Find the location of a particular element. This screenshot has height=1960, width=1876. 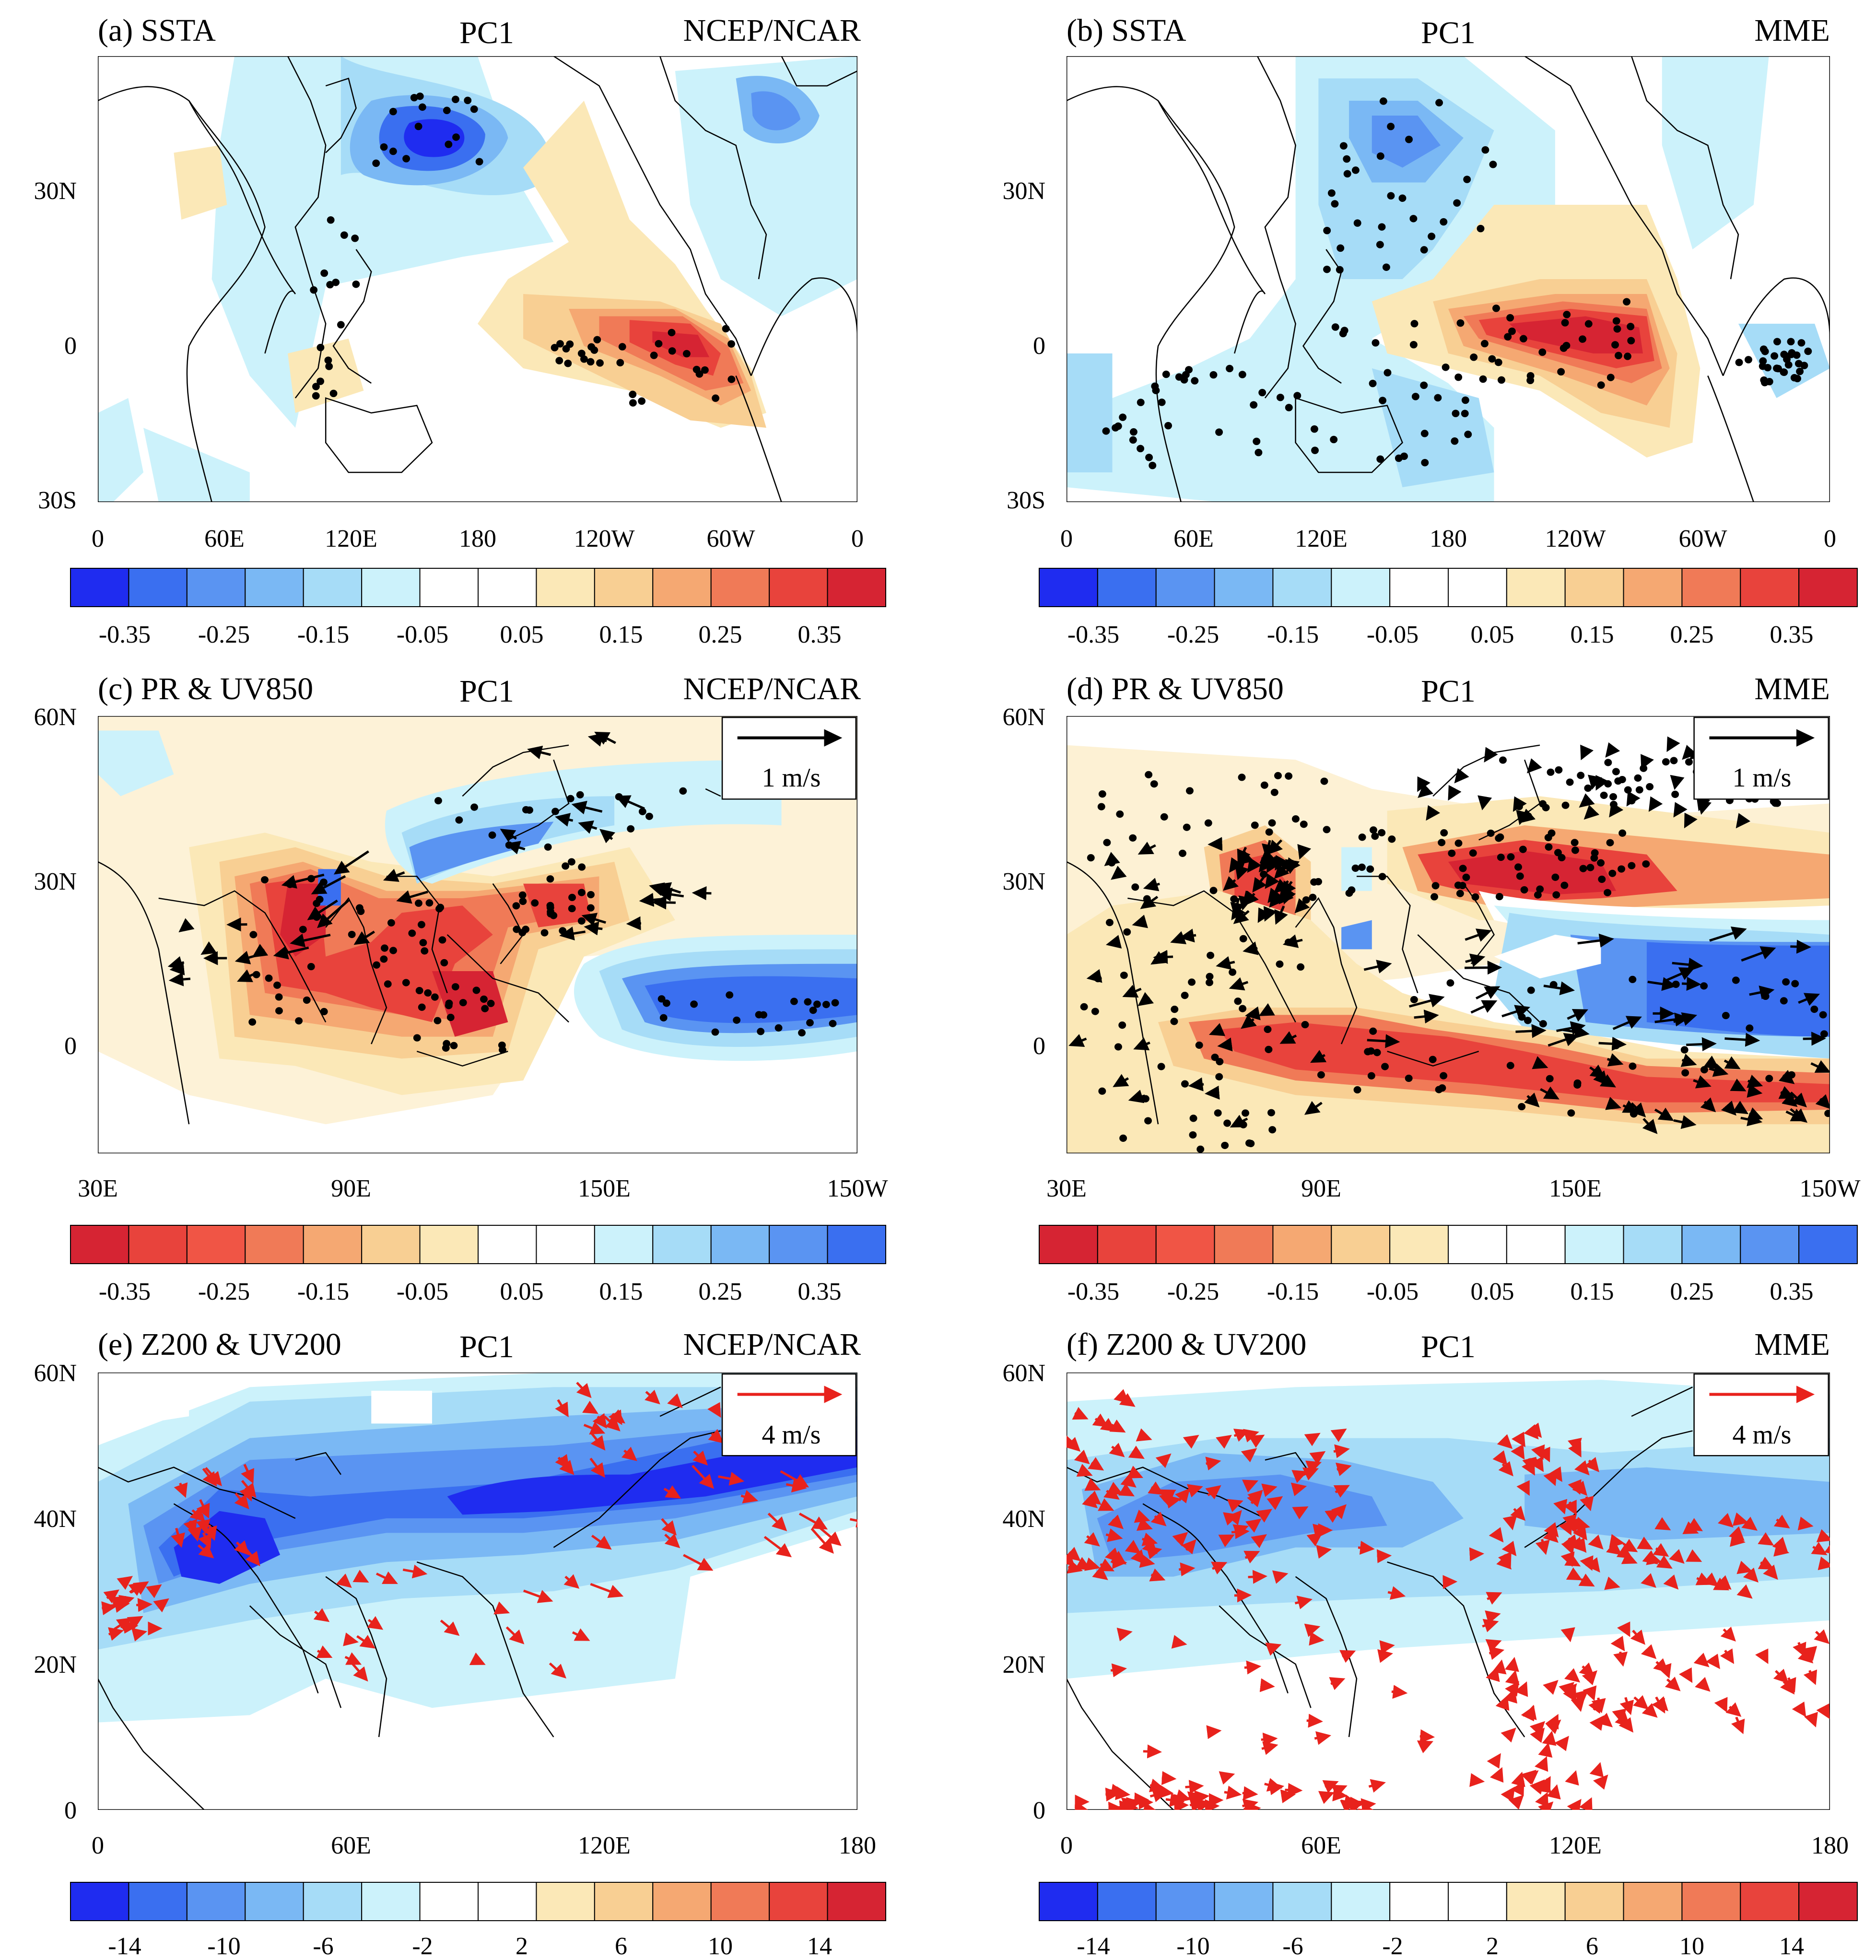

panel-c-xtick-0: 30E is located at coordinates (98, 1189).